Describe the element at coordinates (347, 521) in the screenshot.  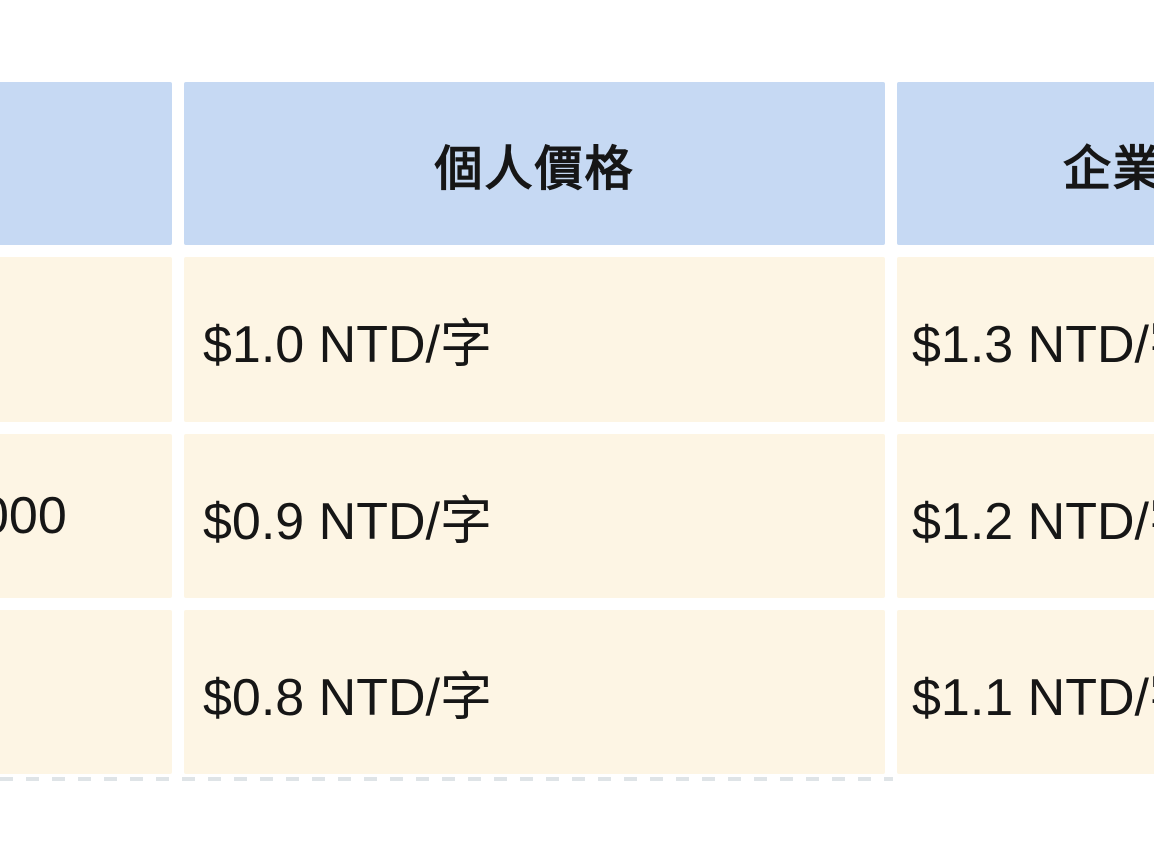
I see `personal-price-row2: $0.9 NTD/字` at that location.